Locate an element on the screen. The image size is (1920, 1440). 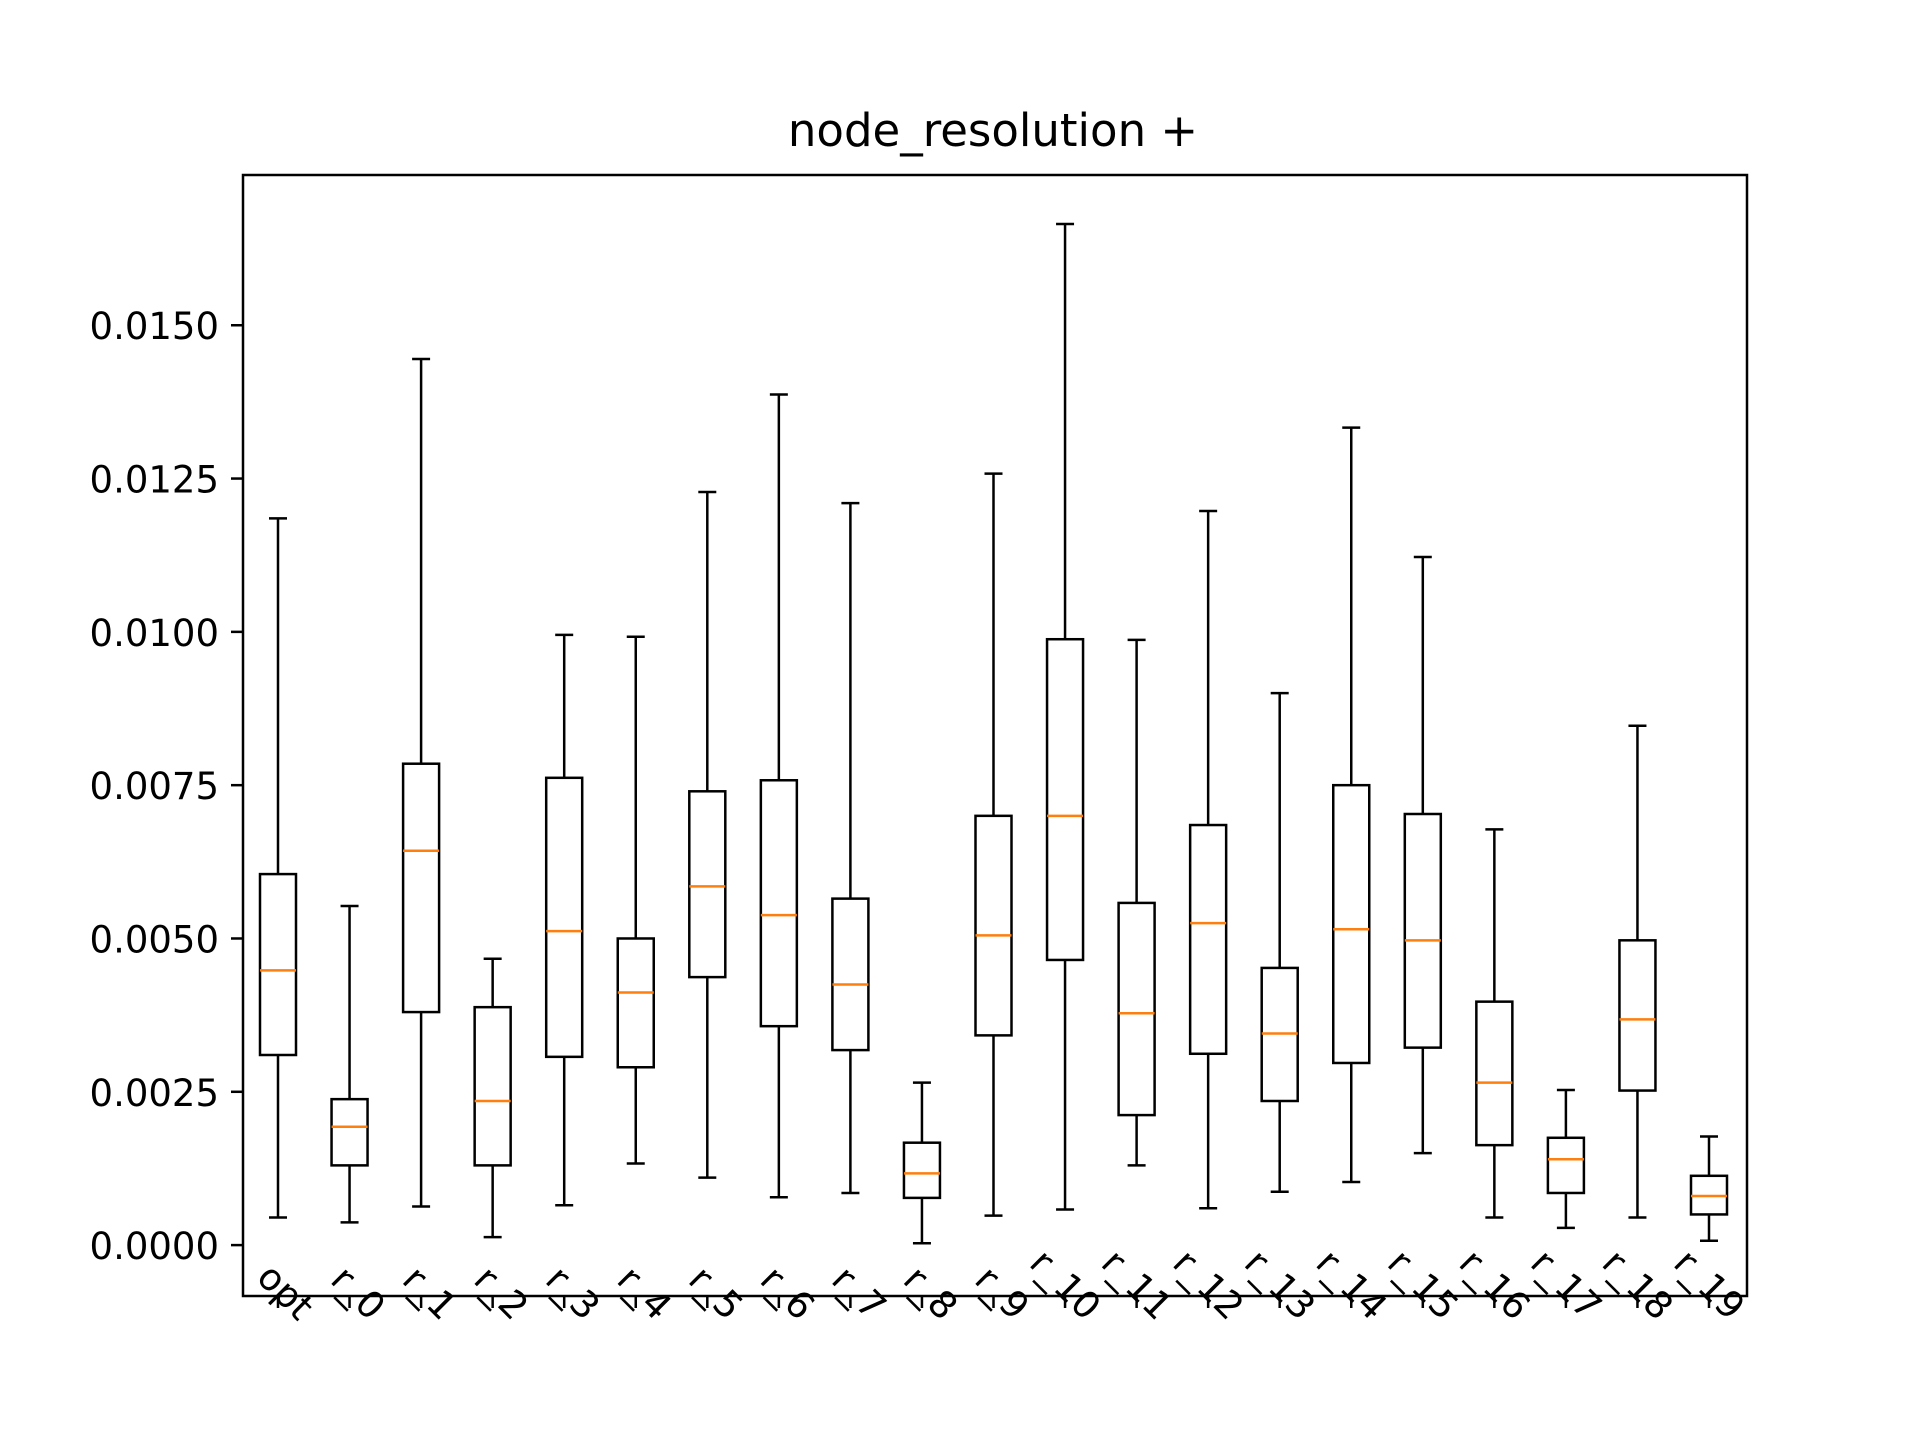
y-tick-label: 0.0000 is located at coordinates (154, 1246).